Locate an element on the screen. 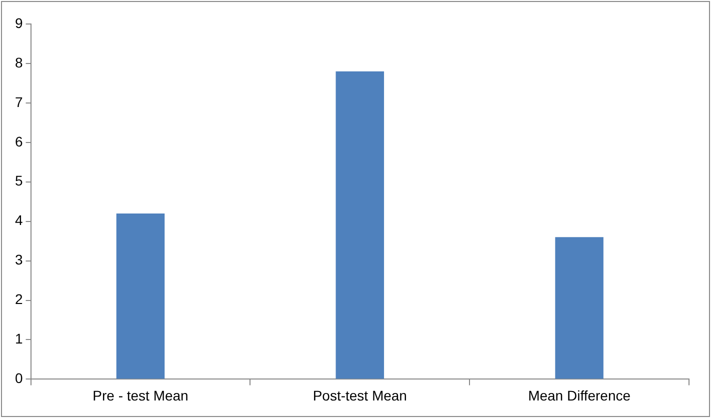  y-tick-label: 1 is located at coordinates (18, 338).